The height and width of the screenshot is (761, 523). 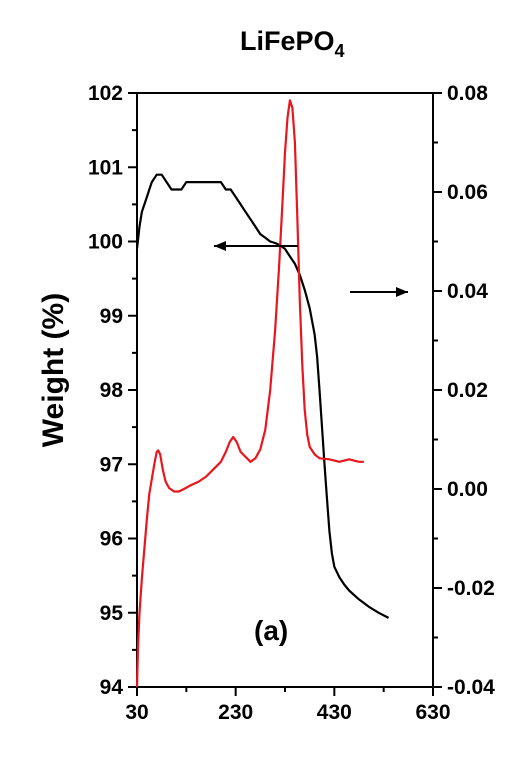 What do you see at coordinates (292, 43) in the screenshot?
I see `chart-title: LiFePO4` at bounding box center [292, 43].